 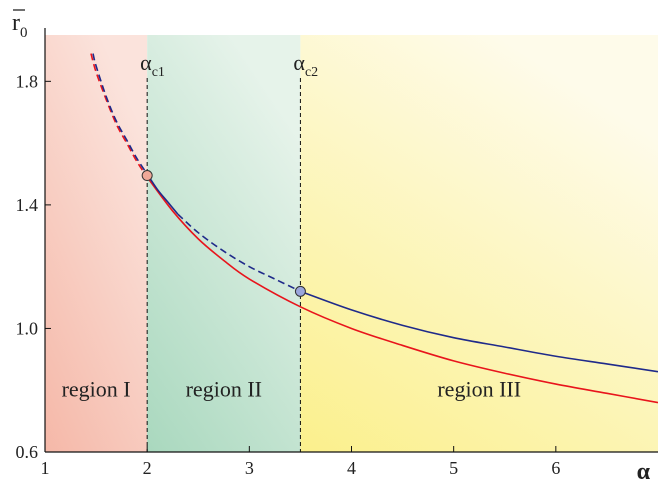 What do you see at coordinates (20, 25) in the screenshot?
I see `y-axis-title: r0` at bounding box center [20, 25].